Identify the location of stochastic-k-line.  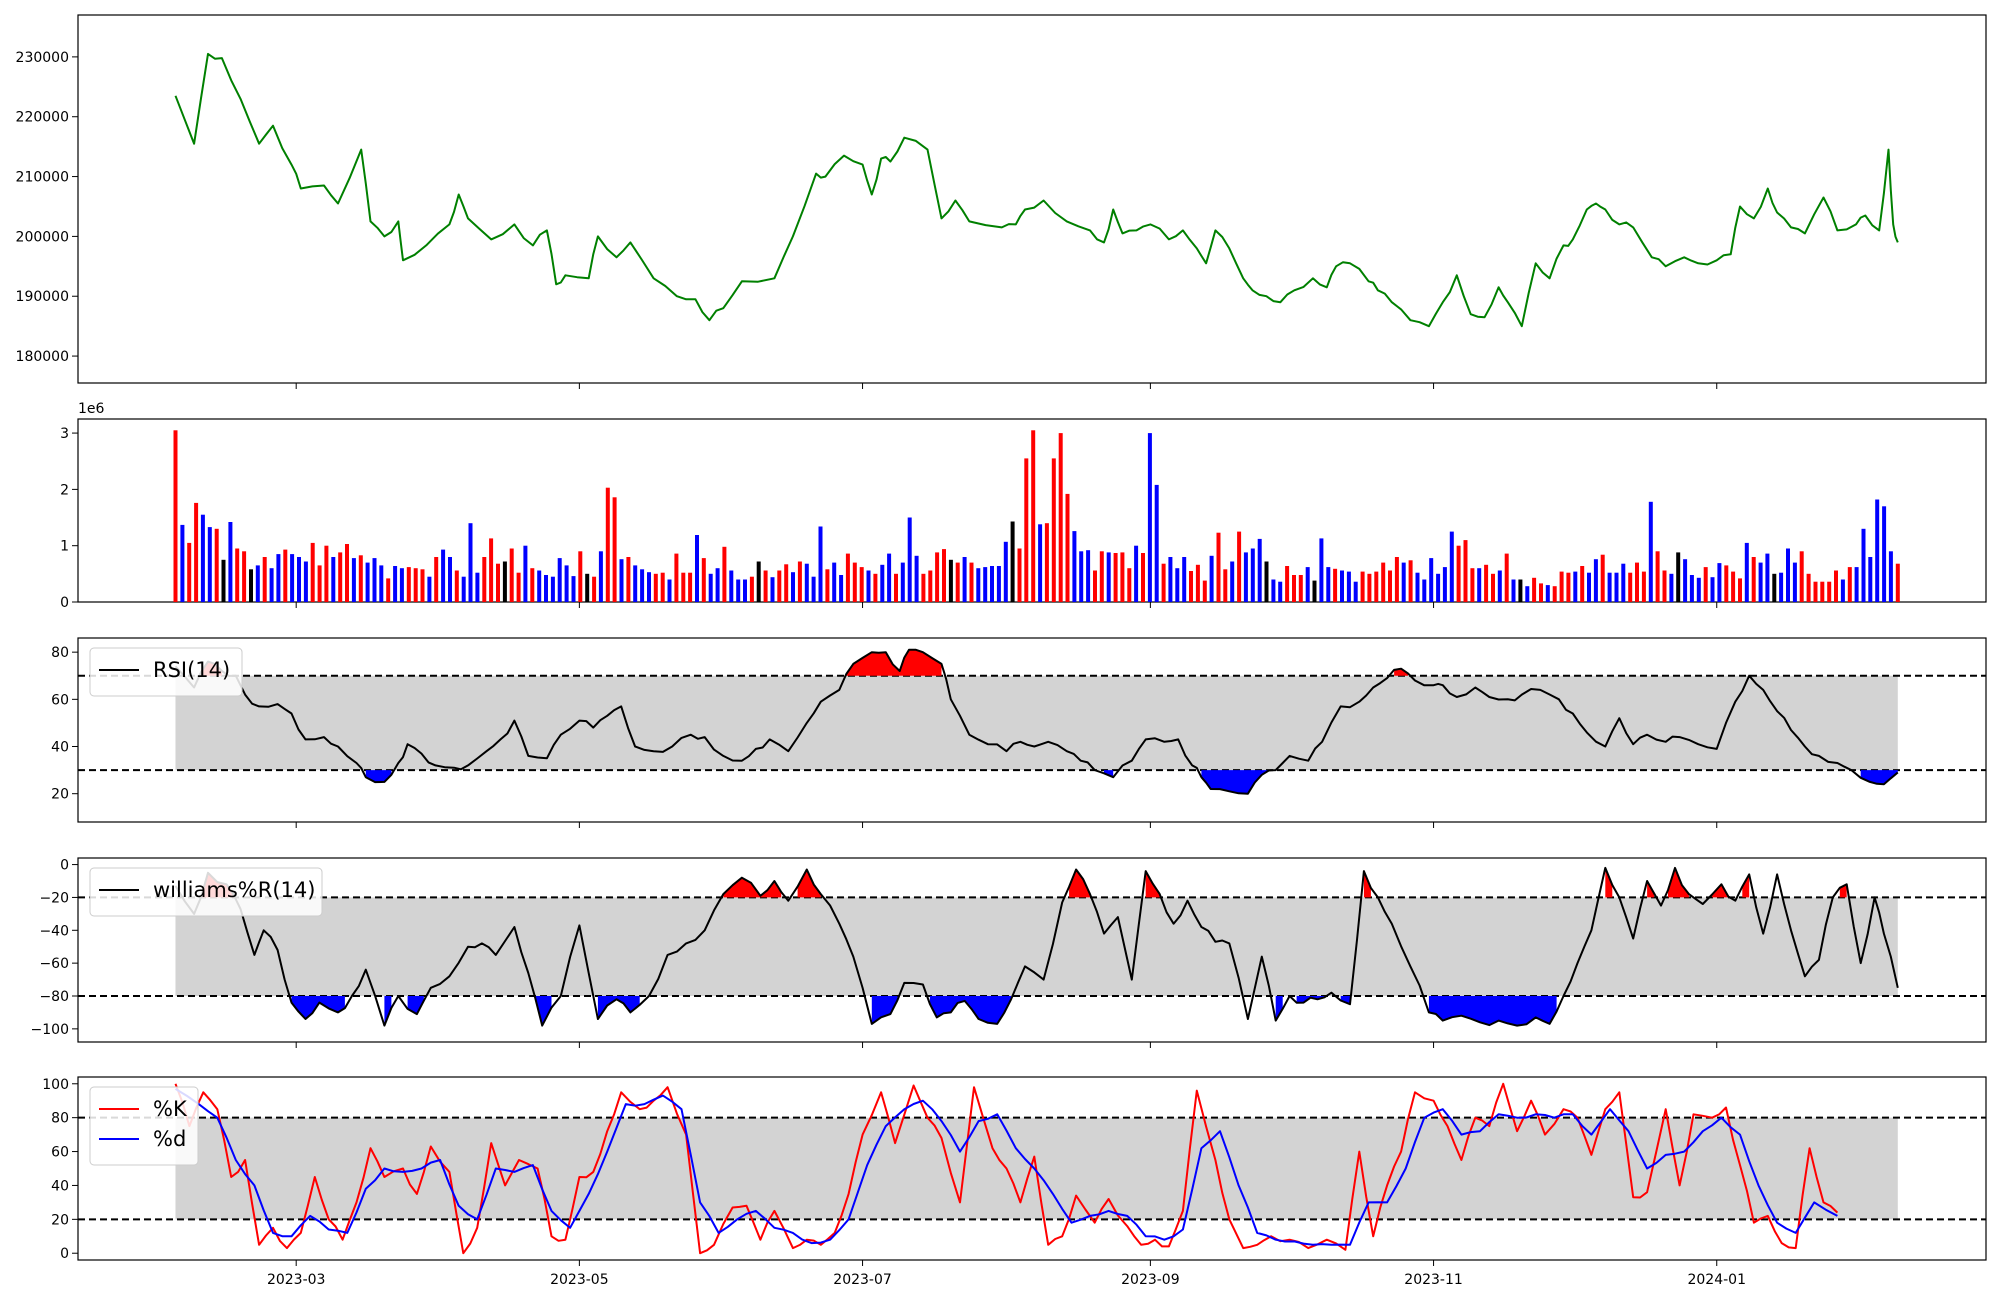
(1006, 1168).